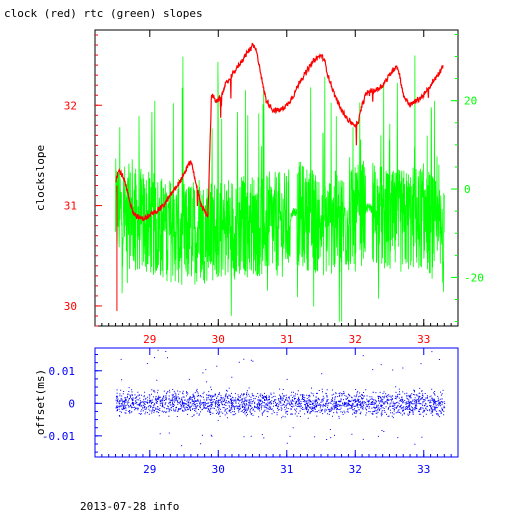  What do you see at coordinates (423, 339) in the screenshot?
I see `top-x-tick-label: 33` at bounding box center [423, 339].